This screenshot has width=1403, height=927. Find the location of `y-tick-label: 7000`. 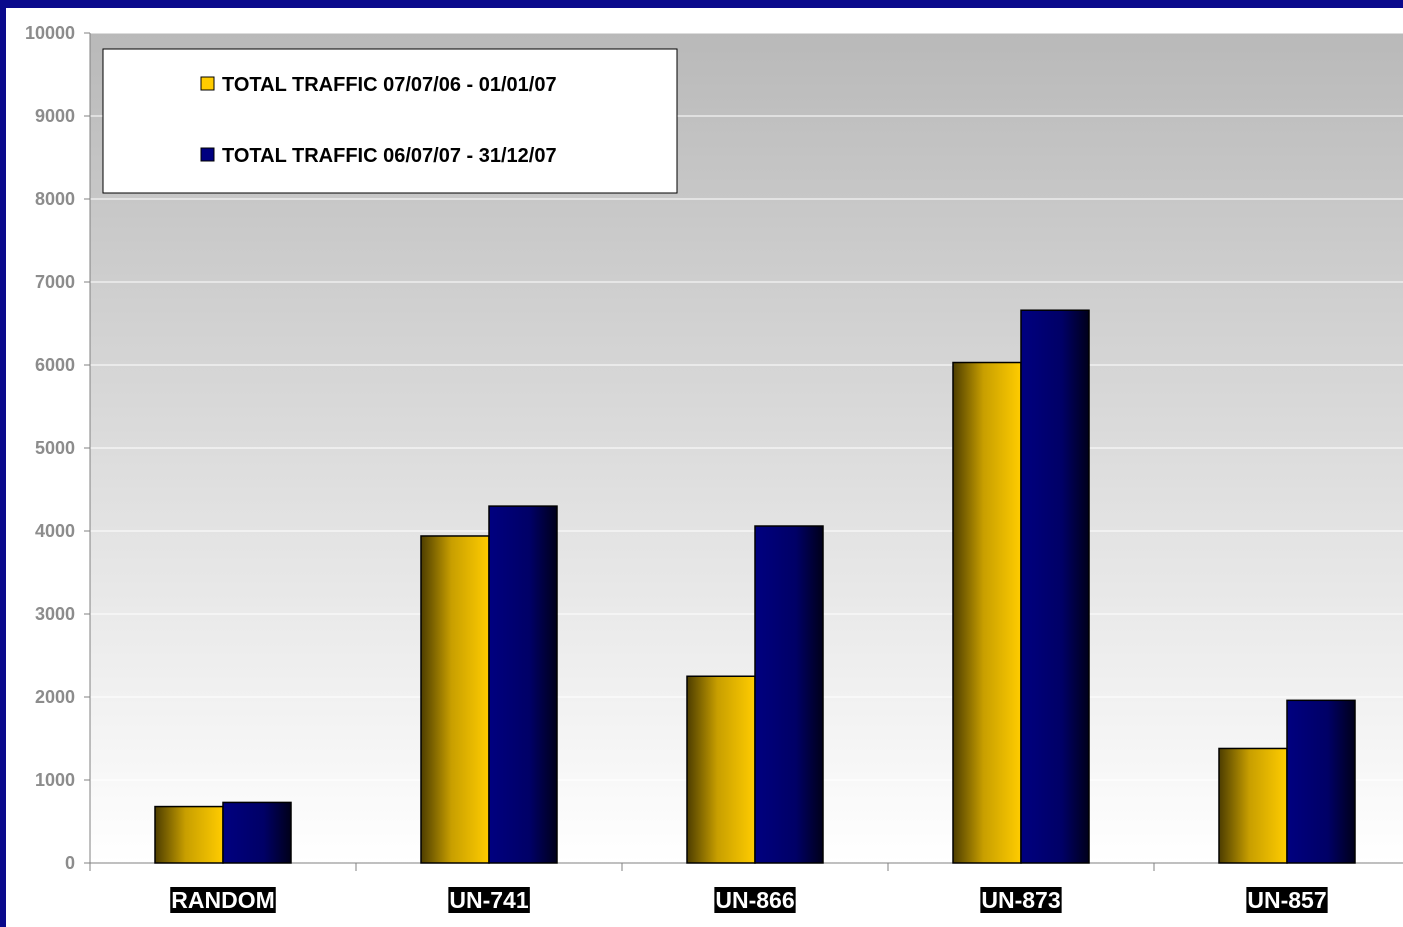

y-tick-label: 7000 is located at coordinates (55, 282).